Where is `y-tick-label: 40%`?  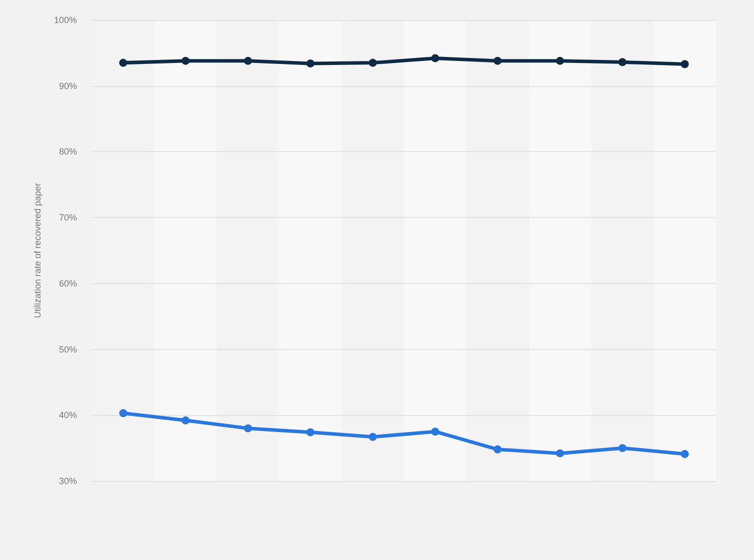 y-tick-label: 40% is located at coordinates (67, 415).